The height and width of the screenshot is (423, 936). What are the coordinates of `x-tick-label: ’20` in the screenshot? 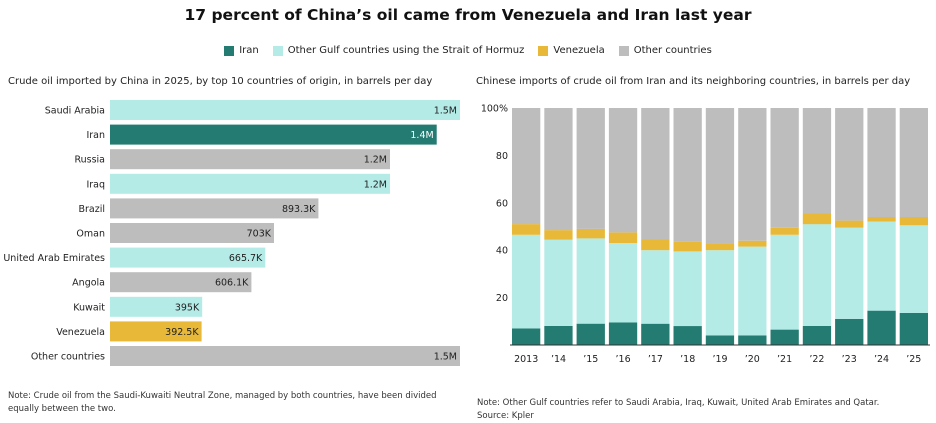 It's located at (752, 359).